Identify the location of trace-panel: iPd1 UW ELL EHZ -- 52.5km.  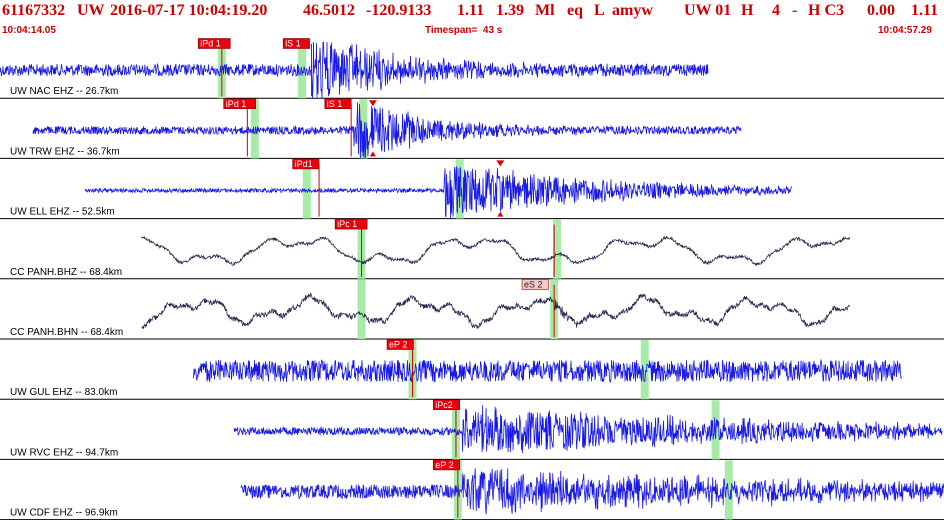
(472, 189).